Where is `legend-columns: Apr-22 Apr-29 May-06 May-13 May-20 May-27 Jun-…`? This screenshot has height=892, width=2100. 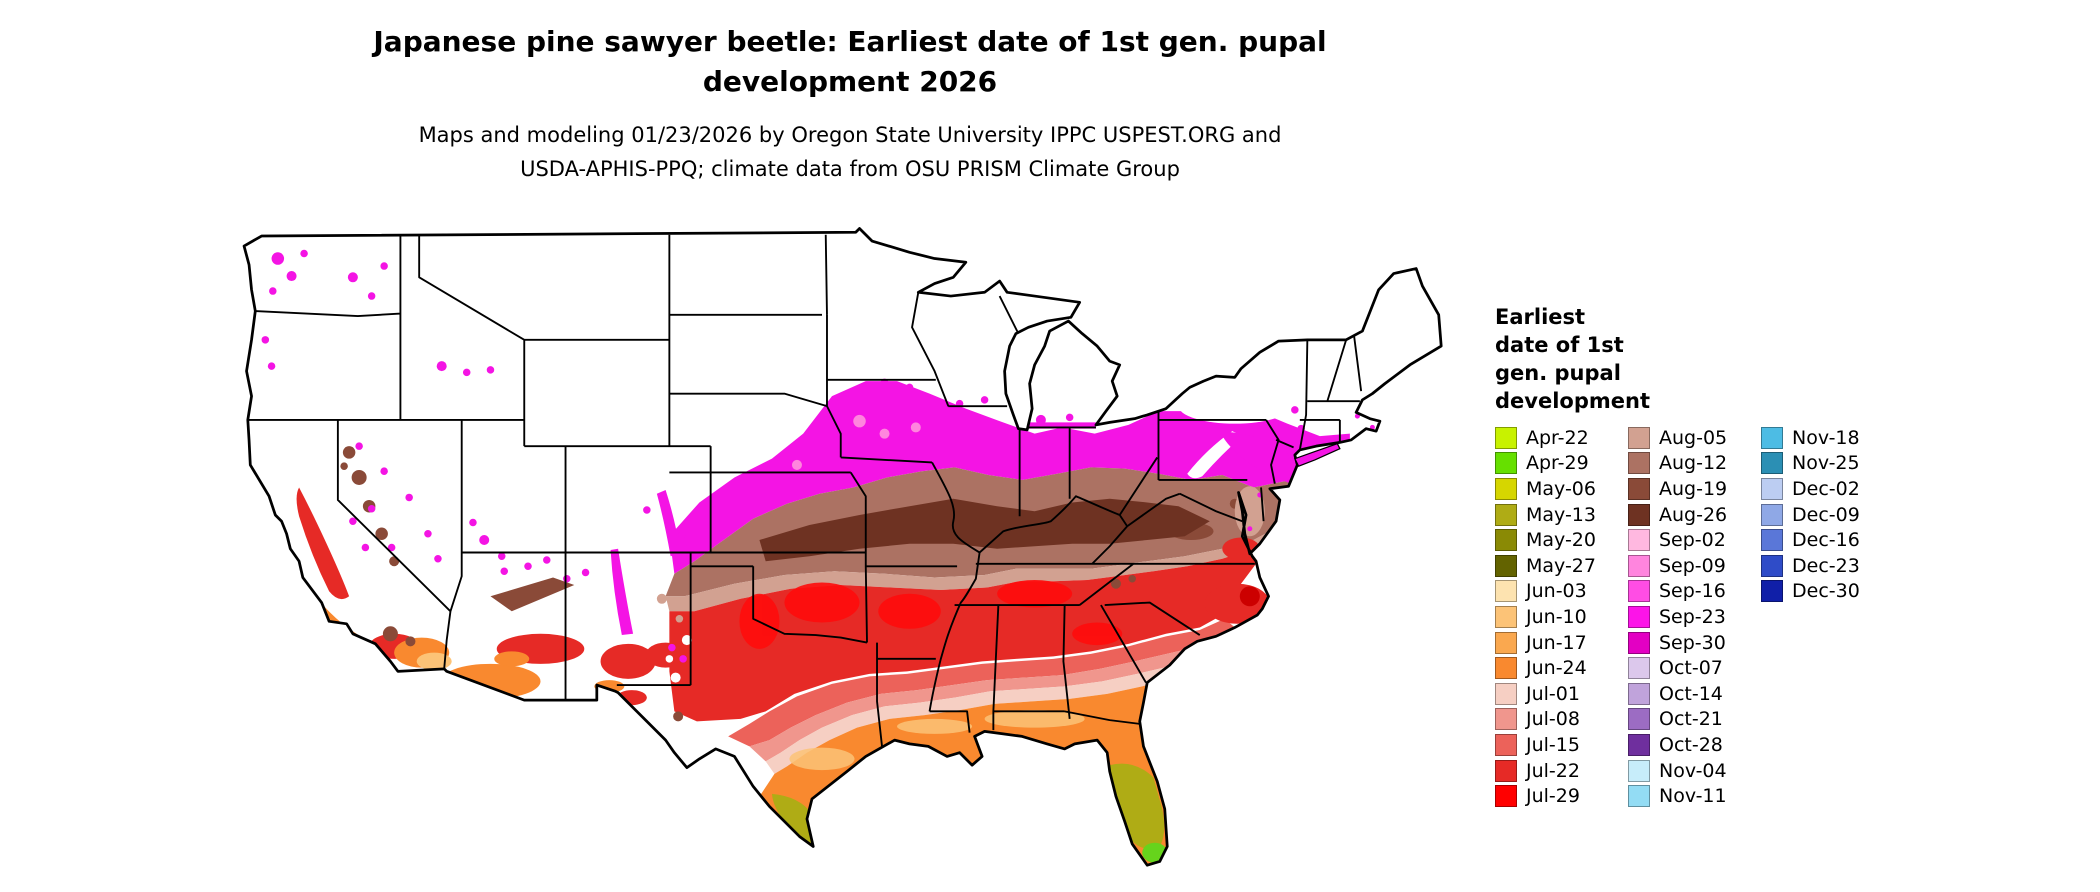 legend-columns: Apr-22 Apr-29 May-06 May-13 May-20 May-27 Jun-… is located at coordinates (1694, 617).